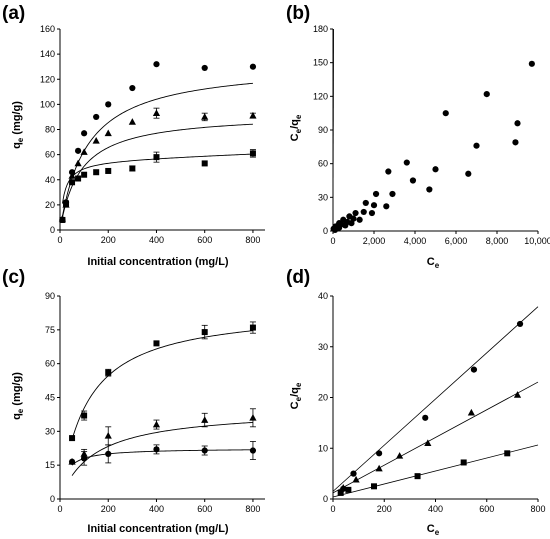 This screenshot has height=539, width=550. What do you see at coordinates (320, 63) in the screenshot?
I see `panel-b-ytick-label: 150` at bounding box center [320, 63].